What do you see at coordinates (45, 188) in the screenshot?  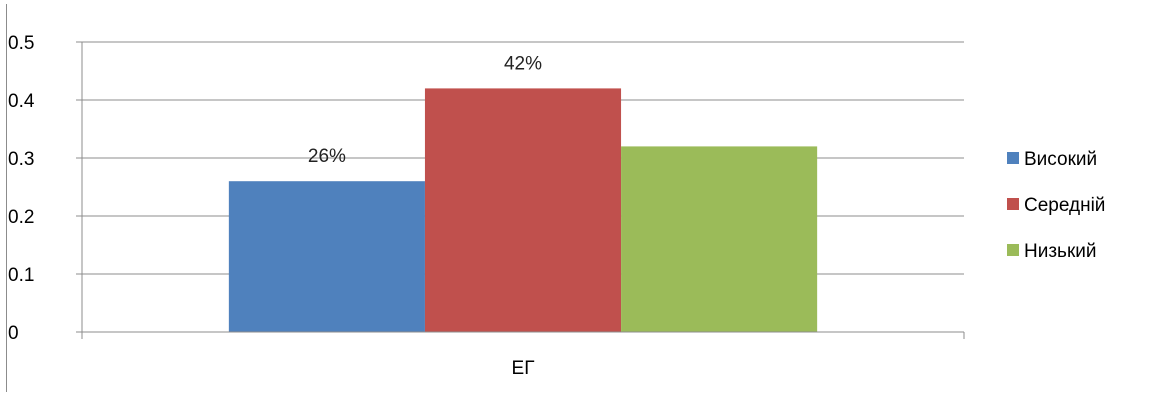 I see `y-axis: 0 0.1 0.2 0.3 0.4 0.5` at bounding box center [45, 188].